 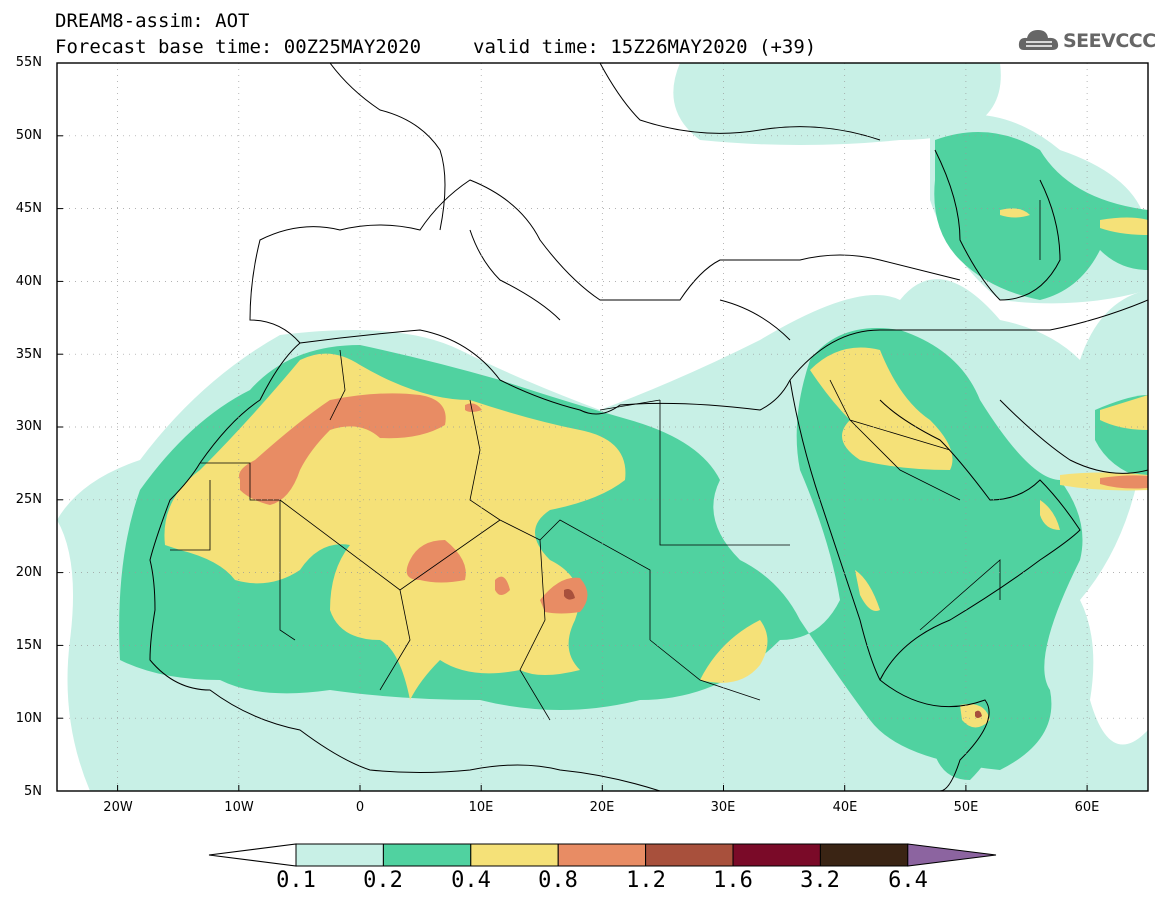 I want to click on colorbar, so click(x=602, y=855).